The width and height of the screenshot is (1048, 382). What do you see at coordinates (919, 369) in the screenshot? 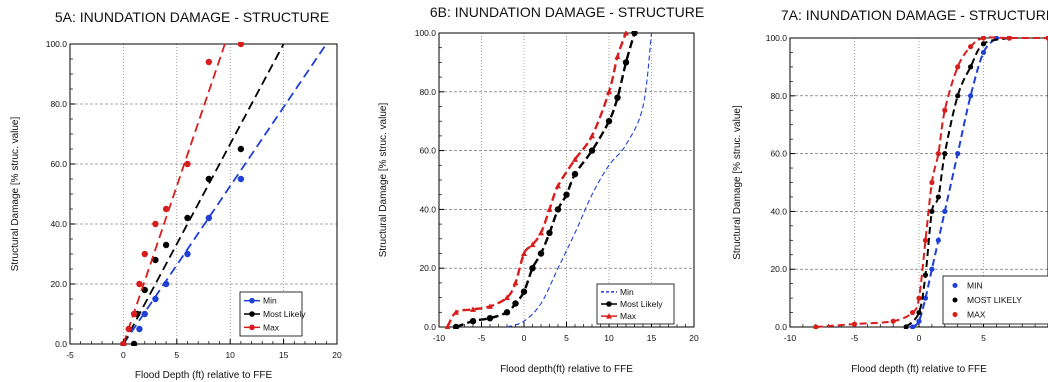
I see `x-axis-label: Flood depth (ft) relative to FFE` at bounding box center [919, 369].